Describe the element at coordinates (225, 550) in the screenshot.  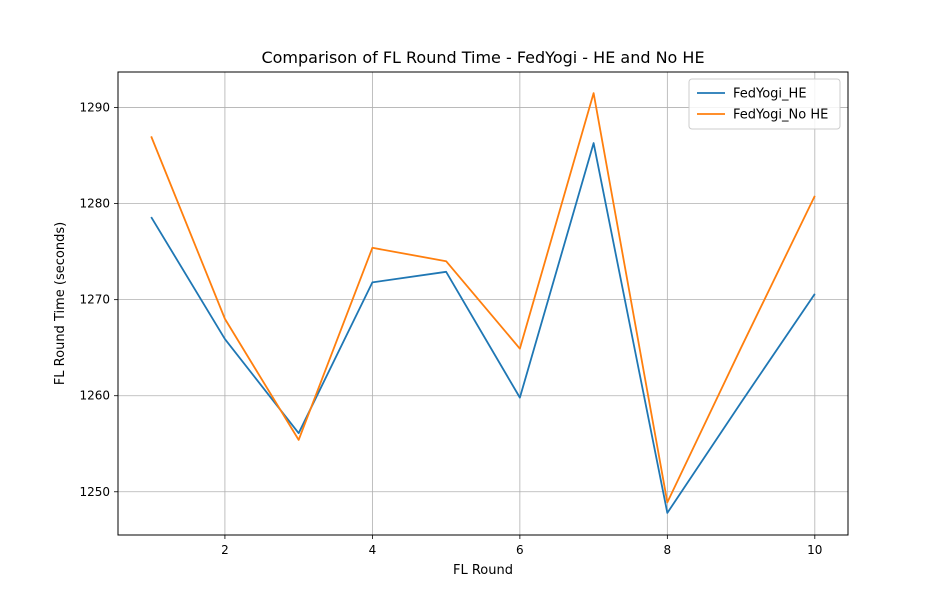
I see `x-tick-label: 2` at that location.